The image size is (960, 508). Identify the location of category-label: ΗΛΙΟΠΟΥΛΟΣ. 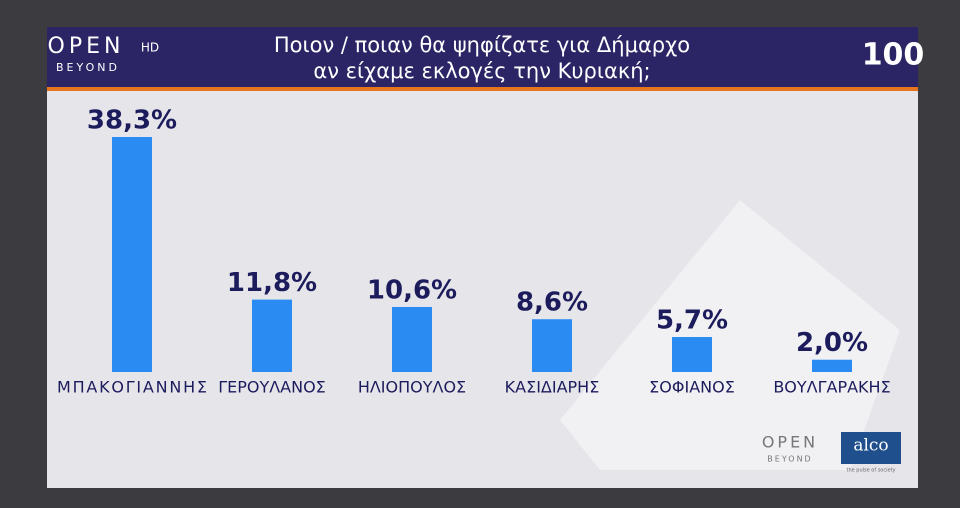
(412, 387).